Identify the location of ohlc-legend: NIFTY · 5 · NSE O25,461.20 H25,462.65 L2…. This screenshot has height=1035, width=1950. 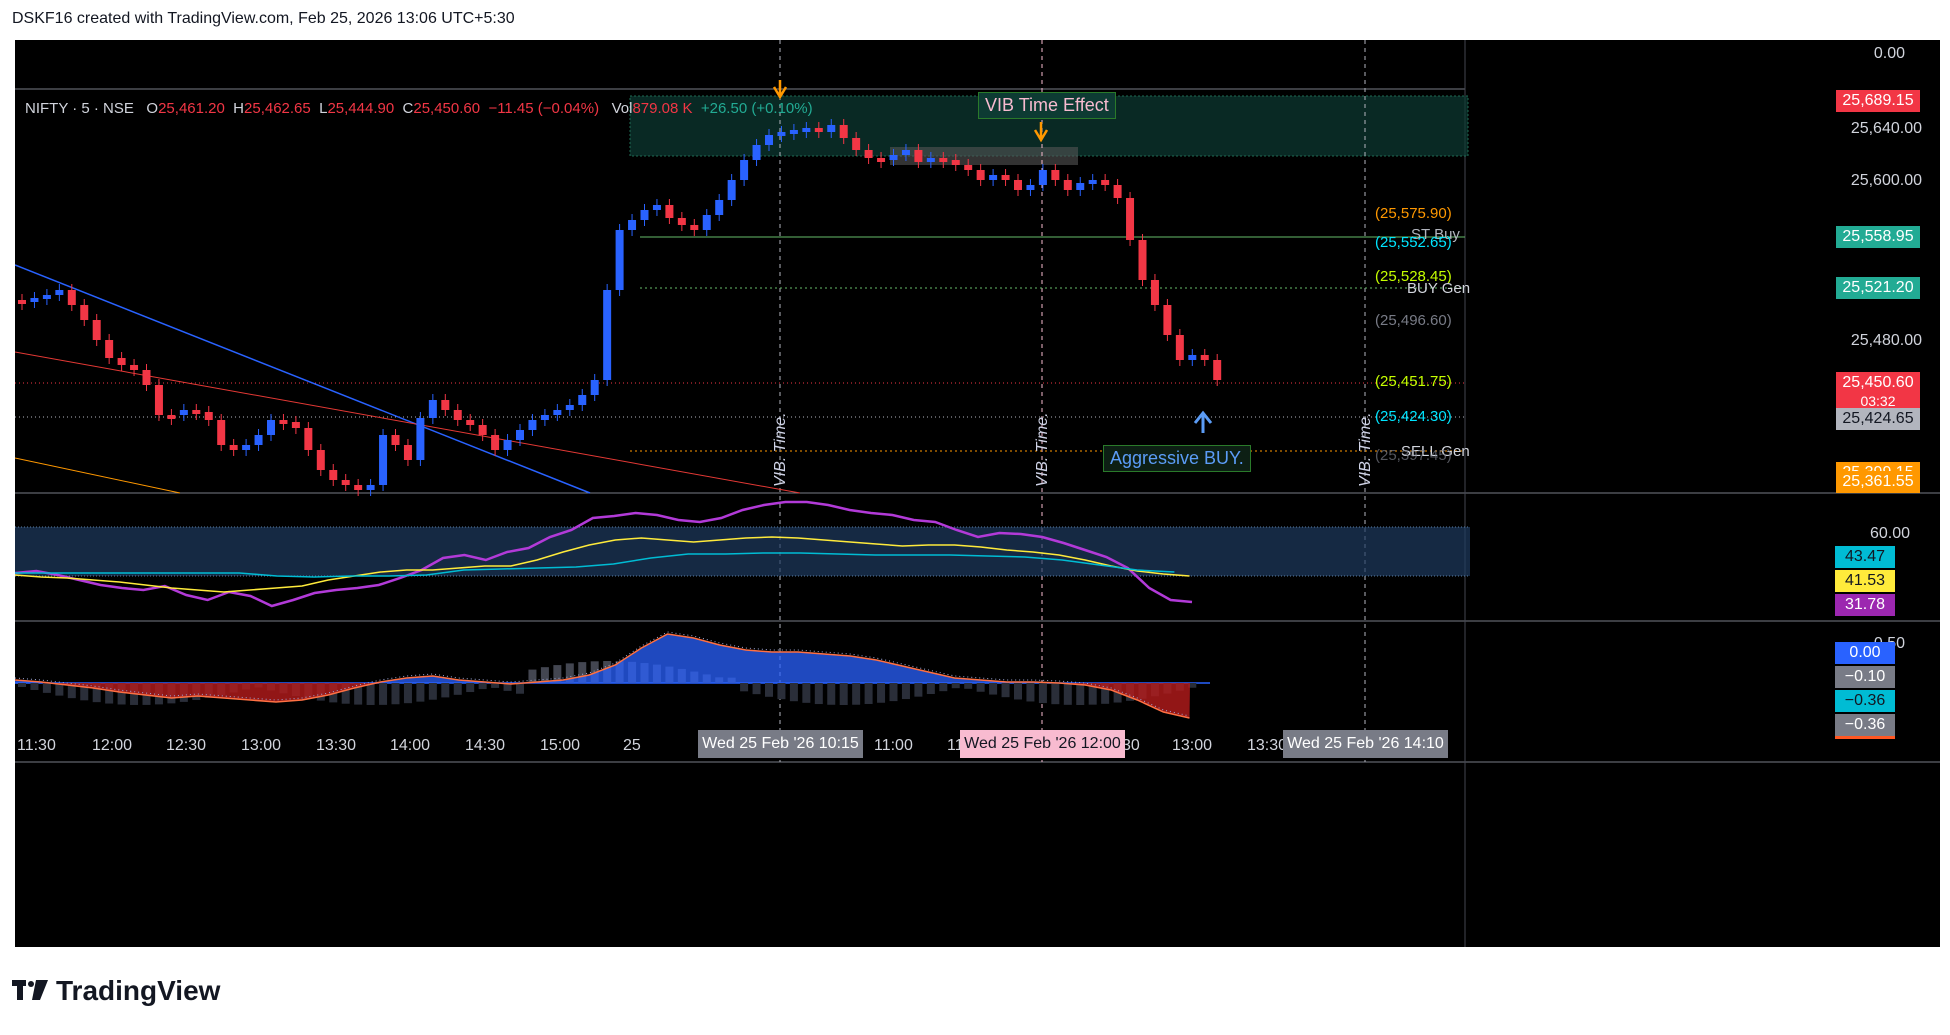
(419, 108).